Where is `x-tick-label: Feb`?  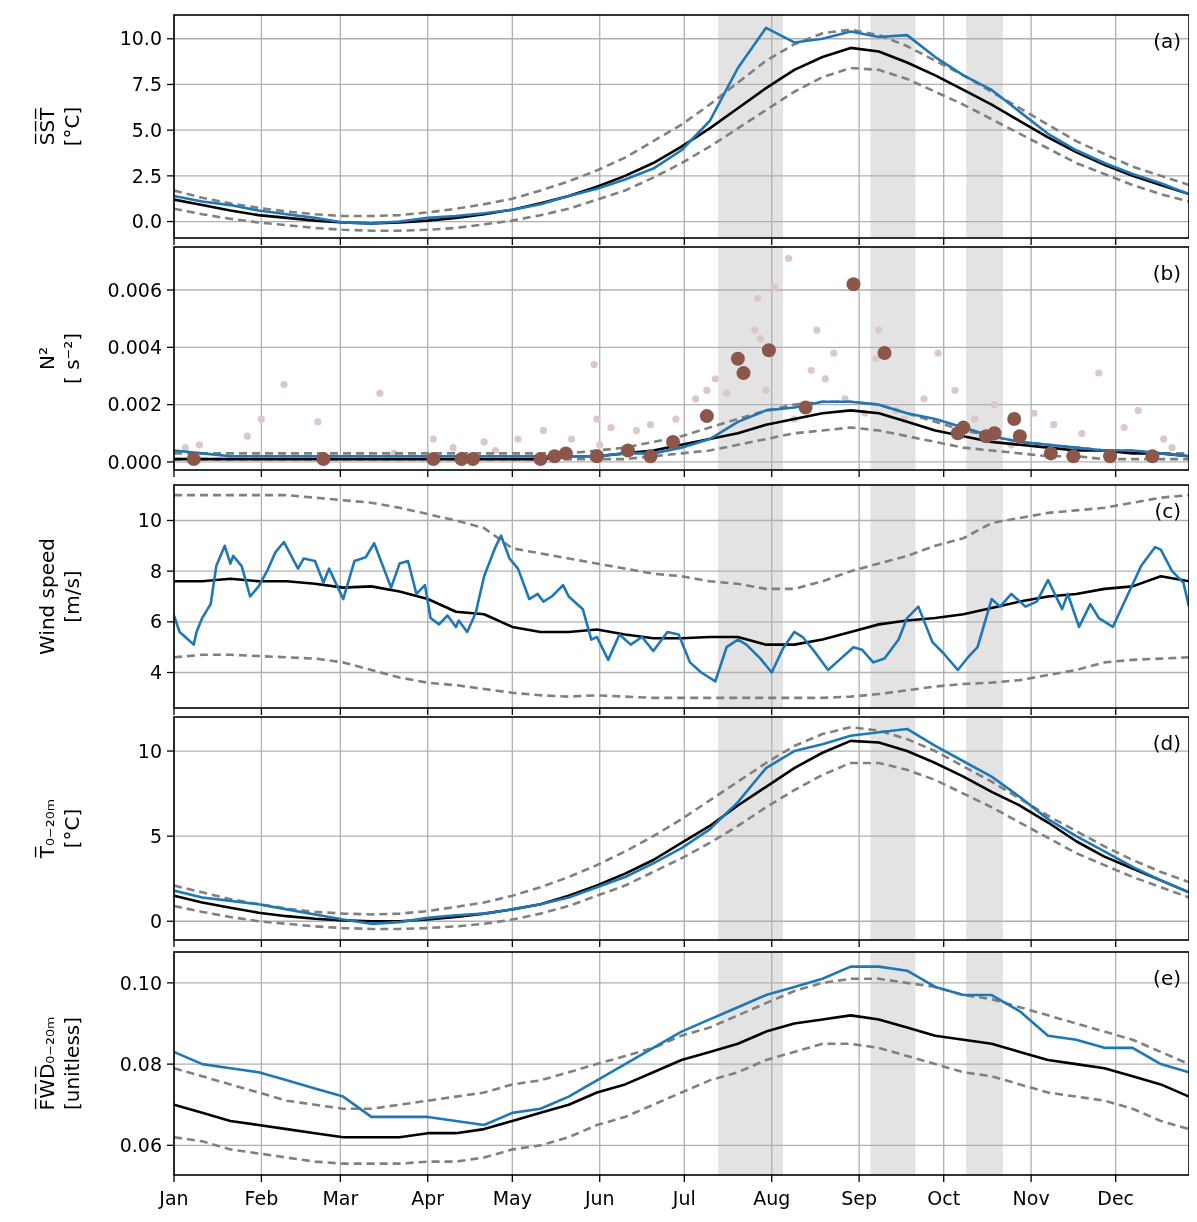
x-tick-label: Feb is located at coordinates (261, 1198).